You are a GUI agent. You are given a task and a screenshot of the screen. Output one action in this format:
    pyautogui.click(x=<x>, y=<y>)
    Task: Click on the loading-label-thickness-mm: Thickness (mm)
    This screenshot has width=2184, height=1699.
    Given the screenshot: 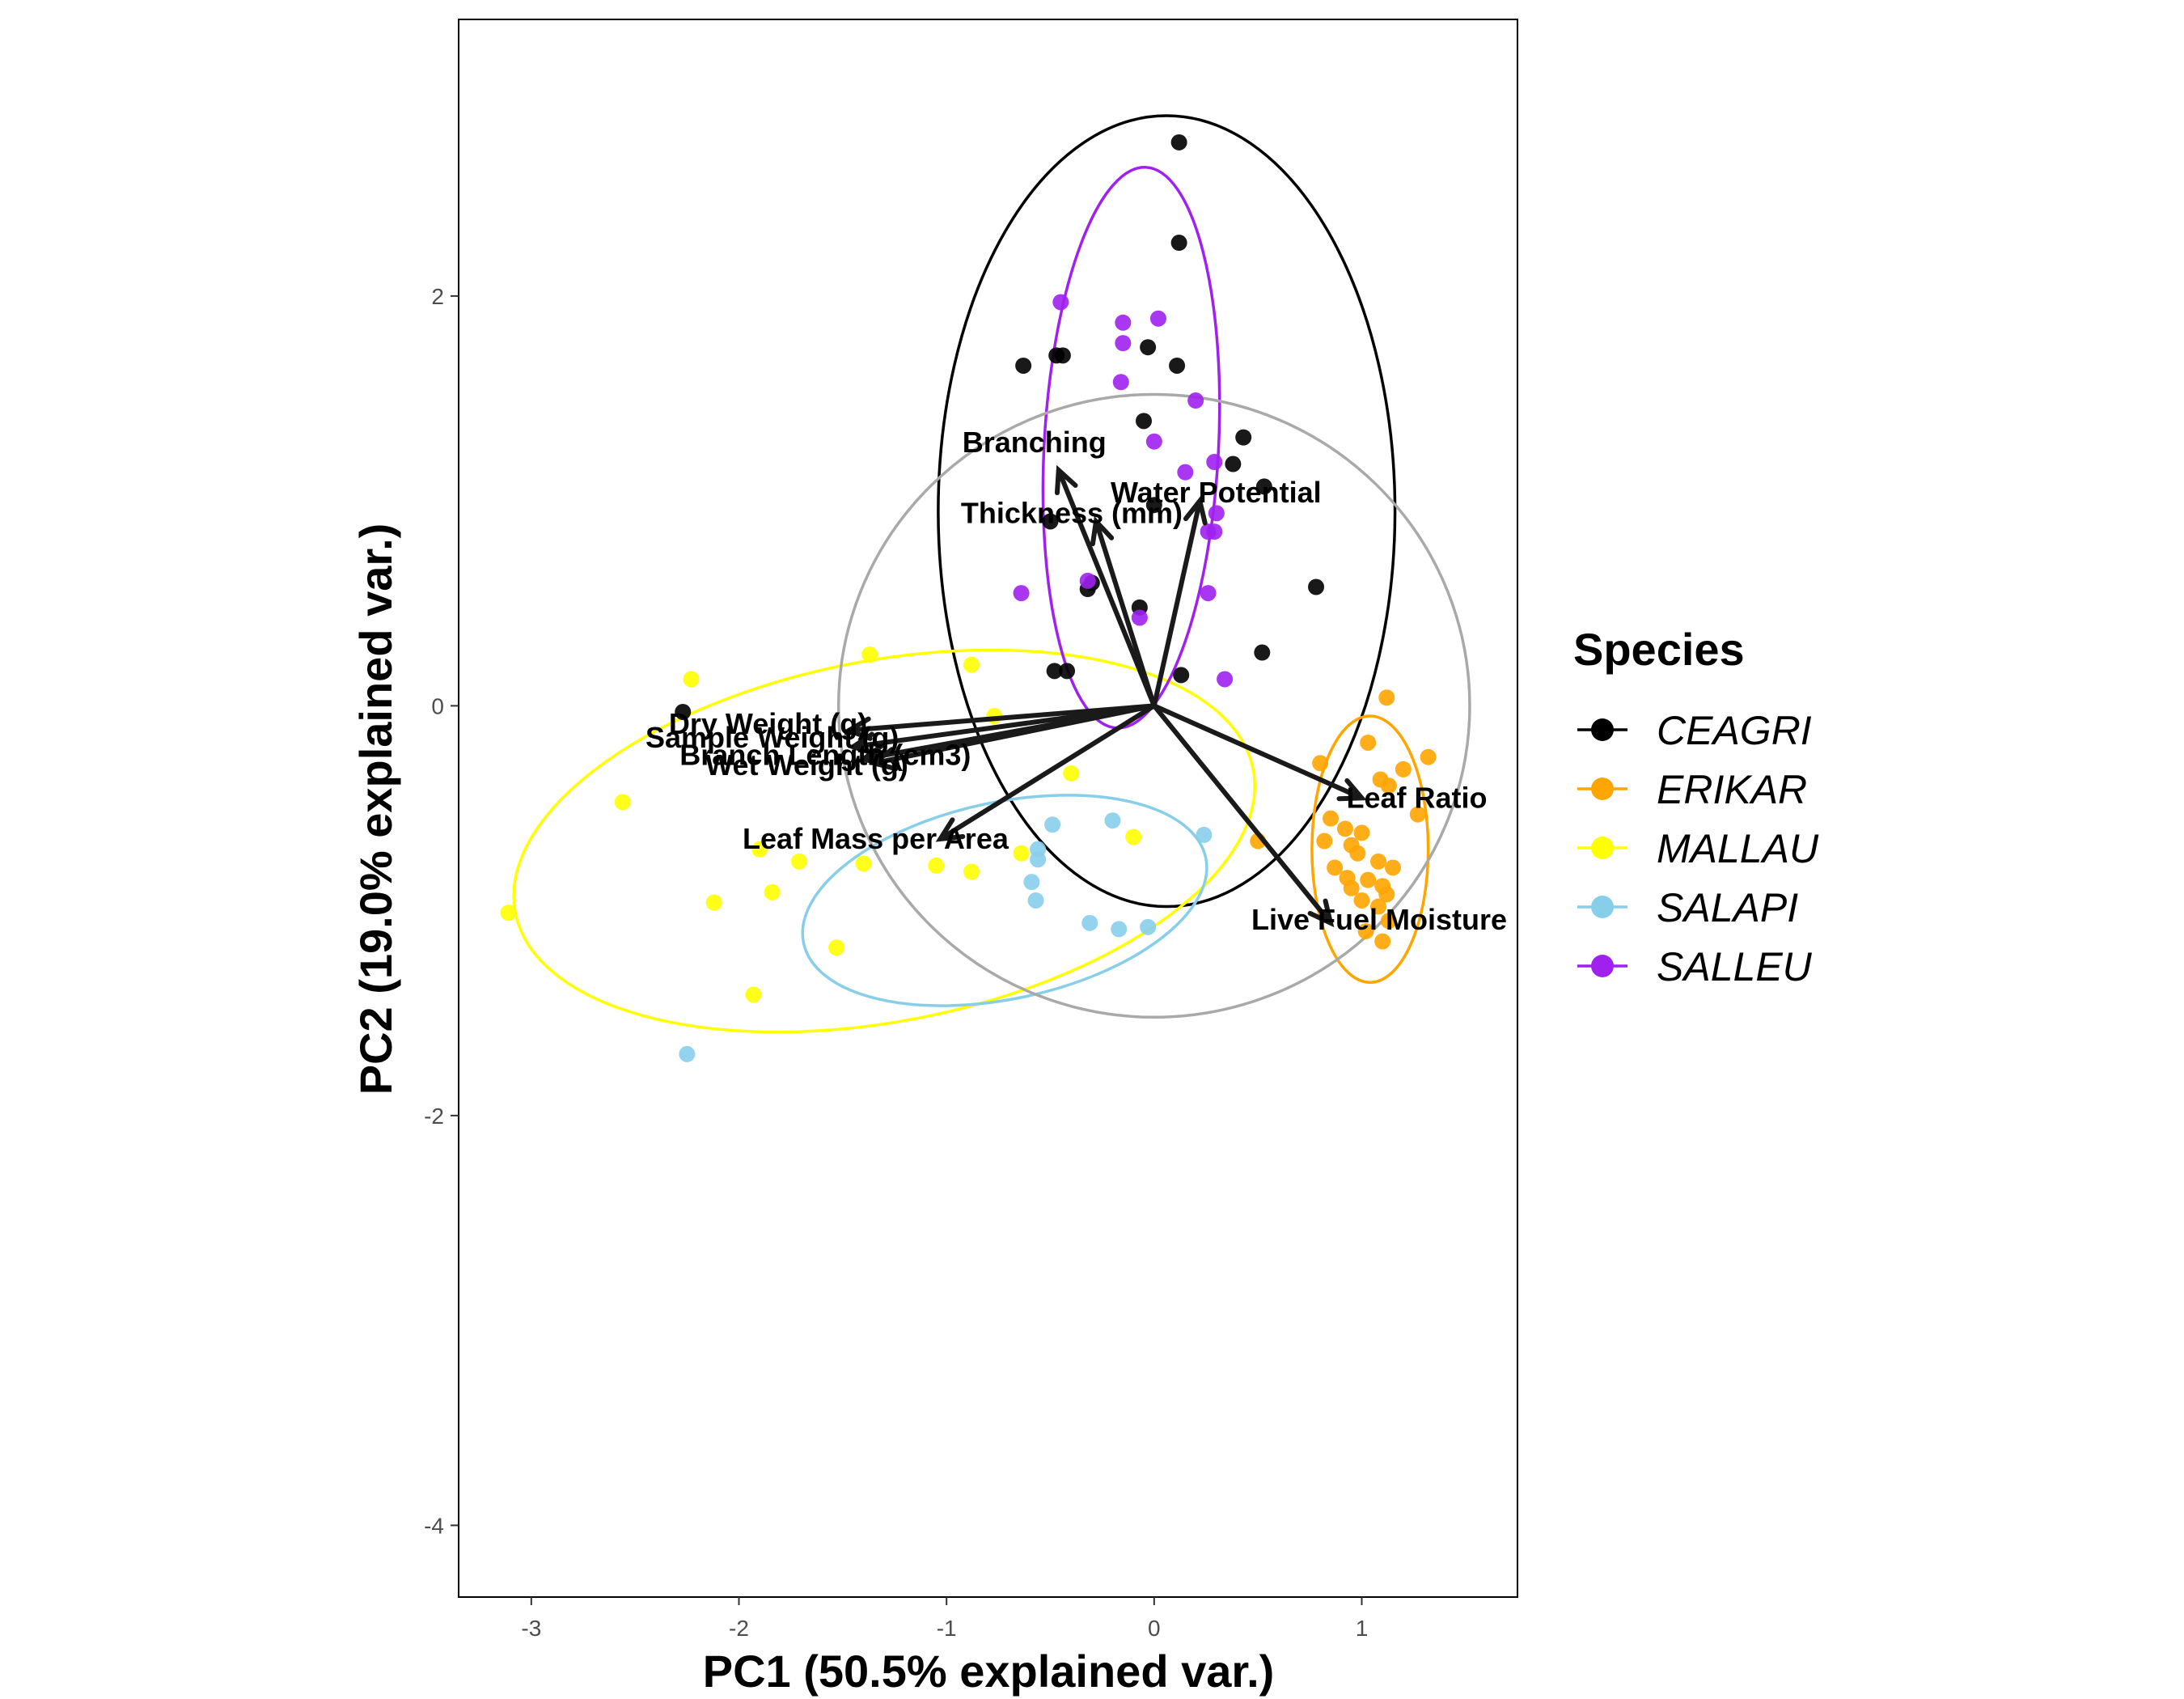 What is the action you would take?
    pyautogui.click(x=1072, y=512)
    